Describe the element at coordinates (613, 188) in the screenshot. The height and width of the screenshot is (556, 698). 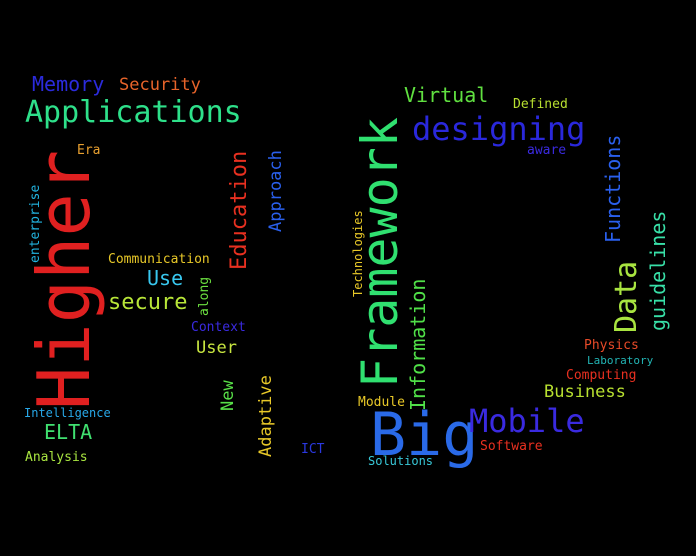
I see `word-functions: Functions` at that location.